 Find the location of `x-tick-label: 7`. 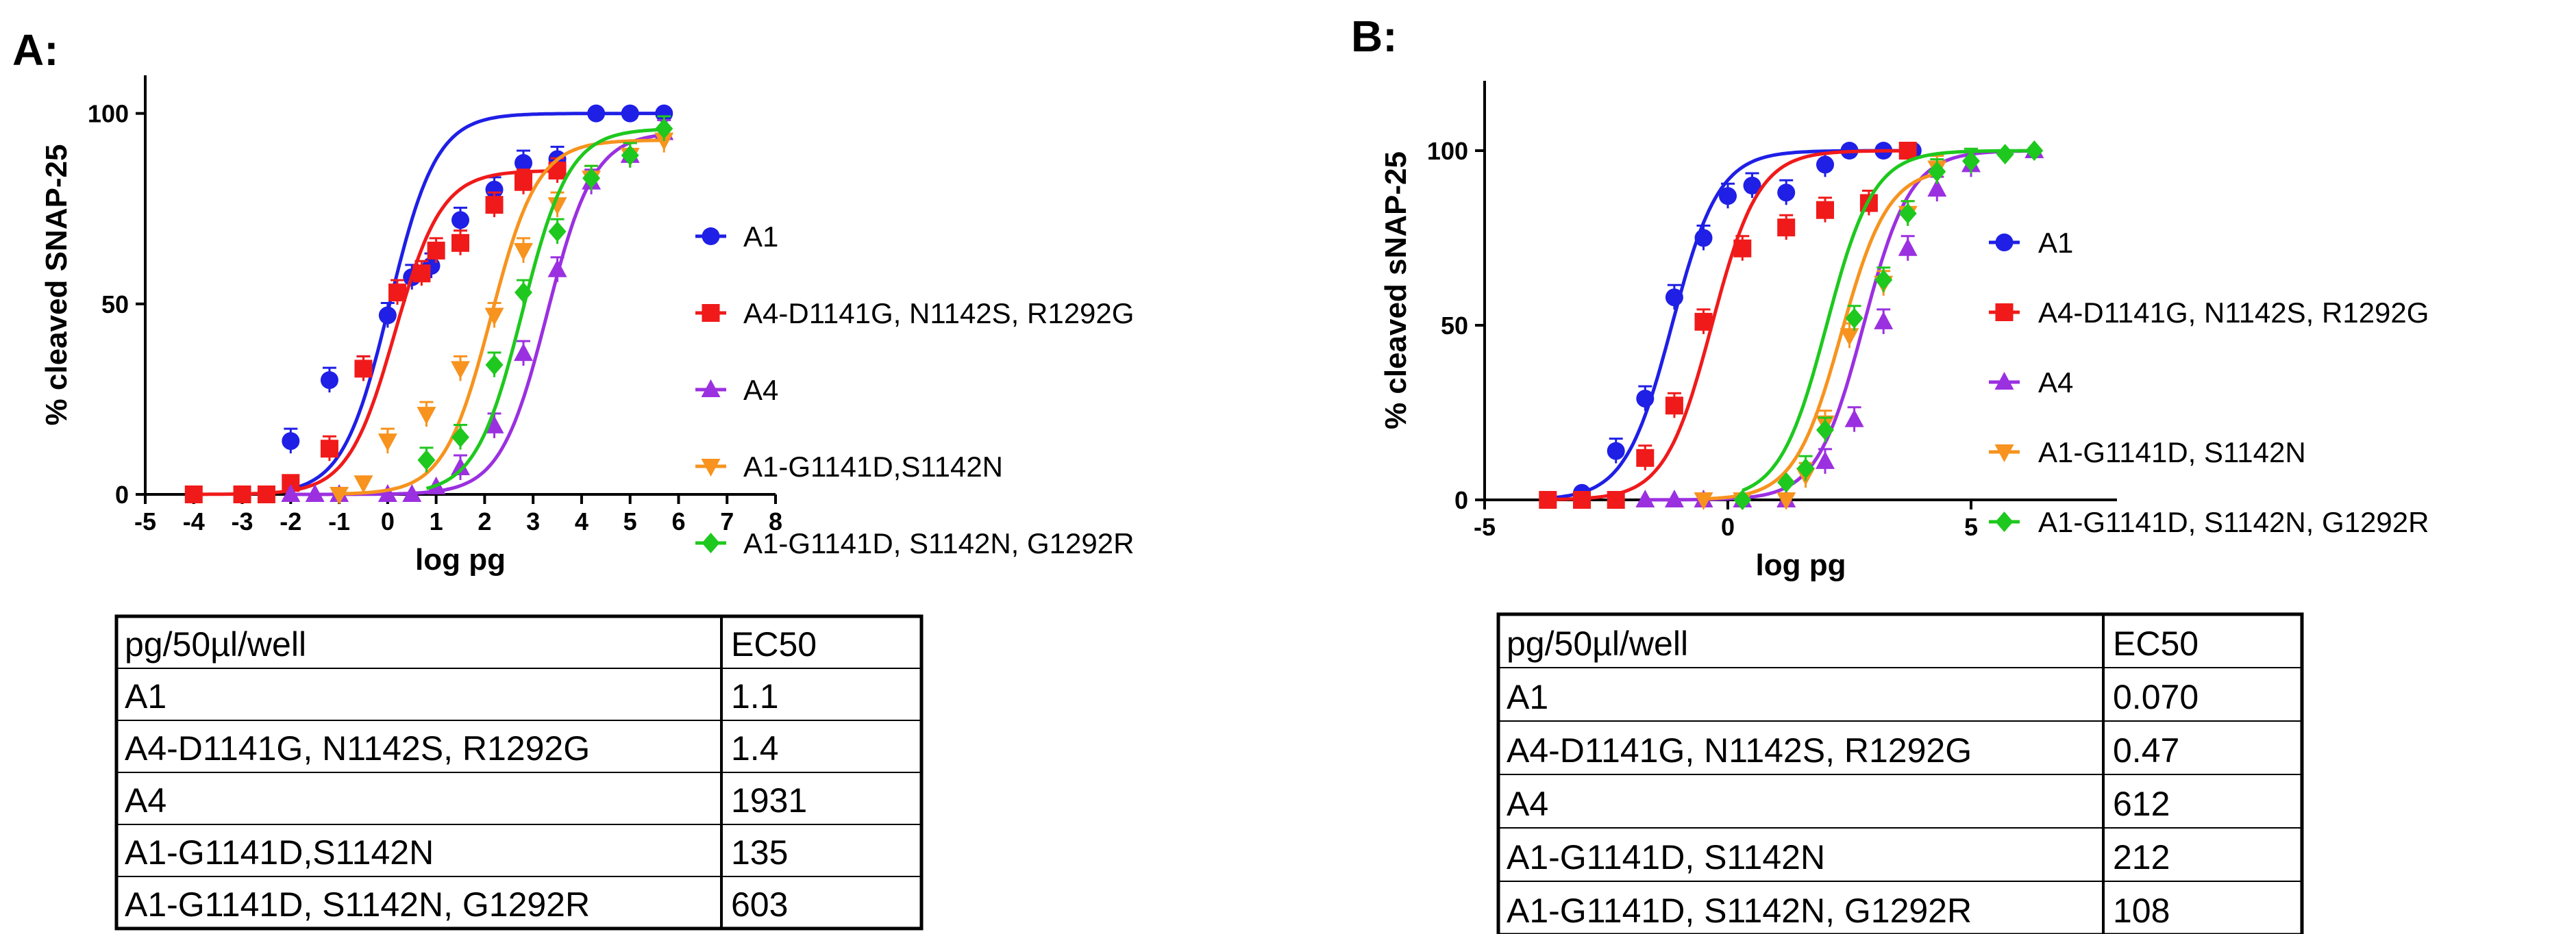

x-tick-label: 7 is located at coordinates (727, 521).